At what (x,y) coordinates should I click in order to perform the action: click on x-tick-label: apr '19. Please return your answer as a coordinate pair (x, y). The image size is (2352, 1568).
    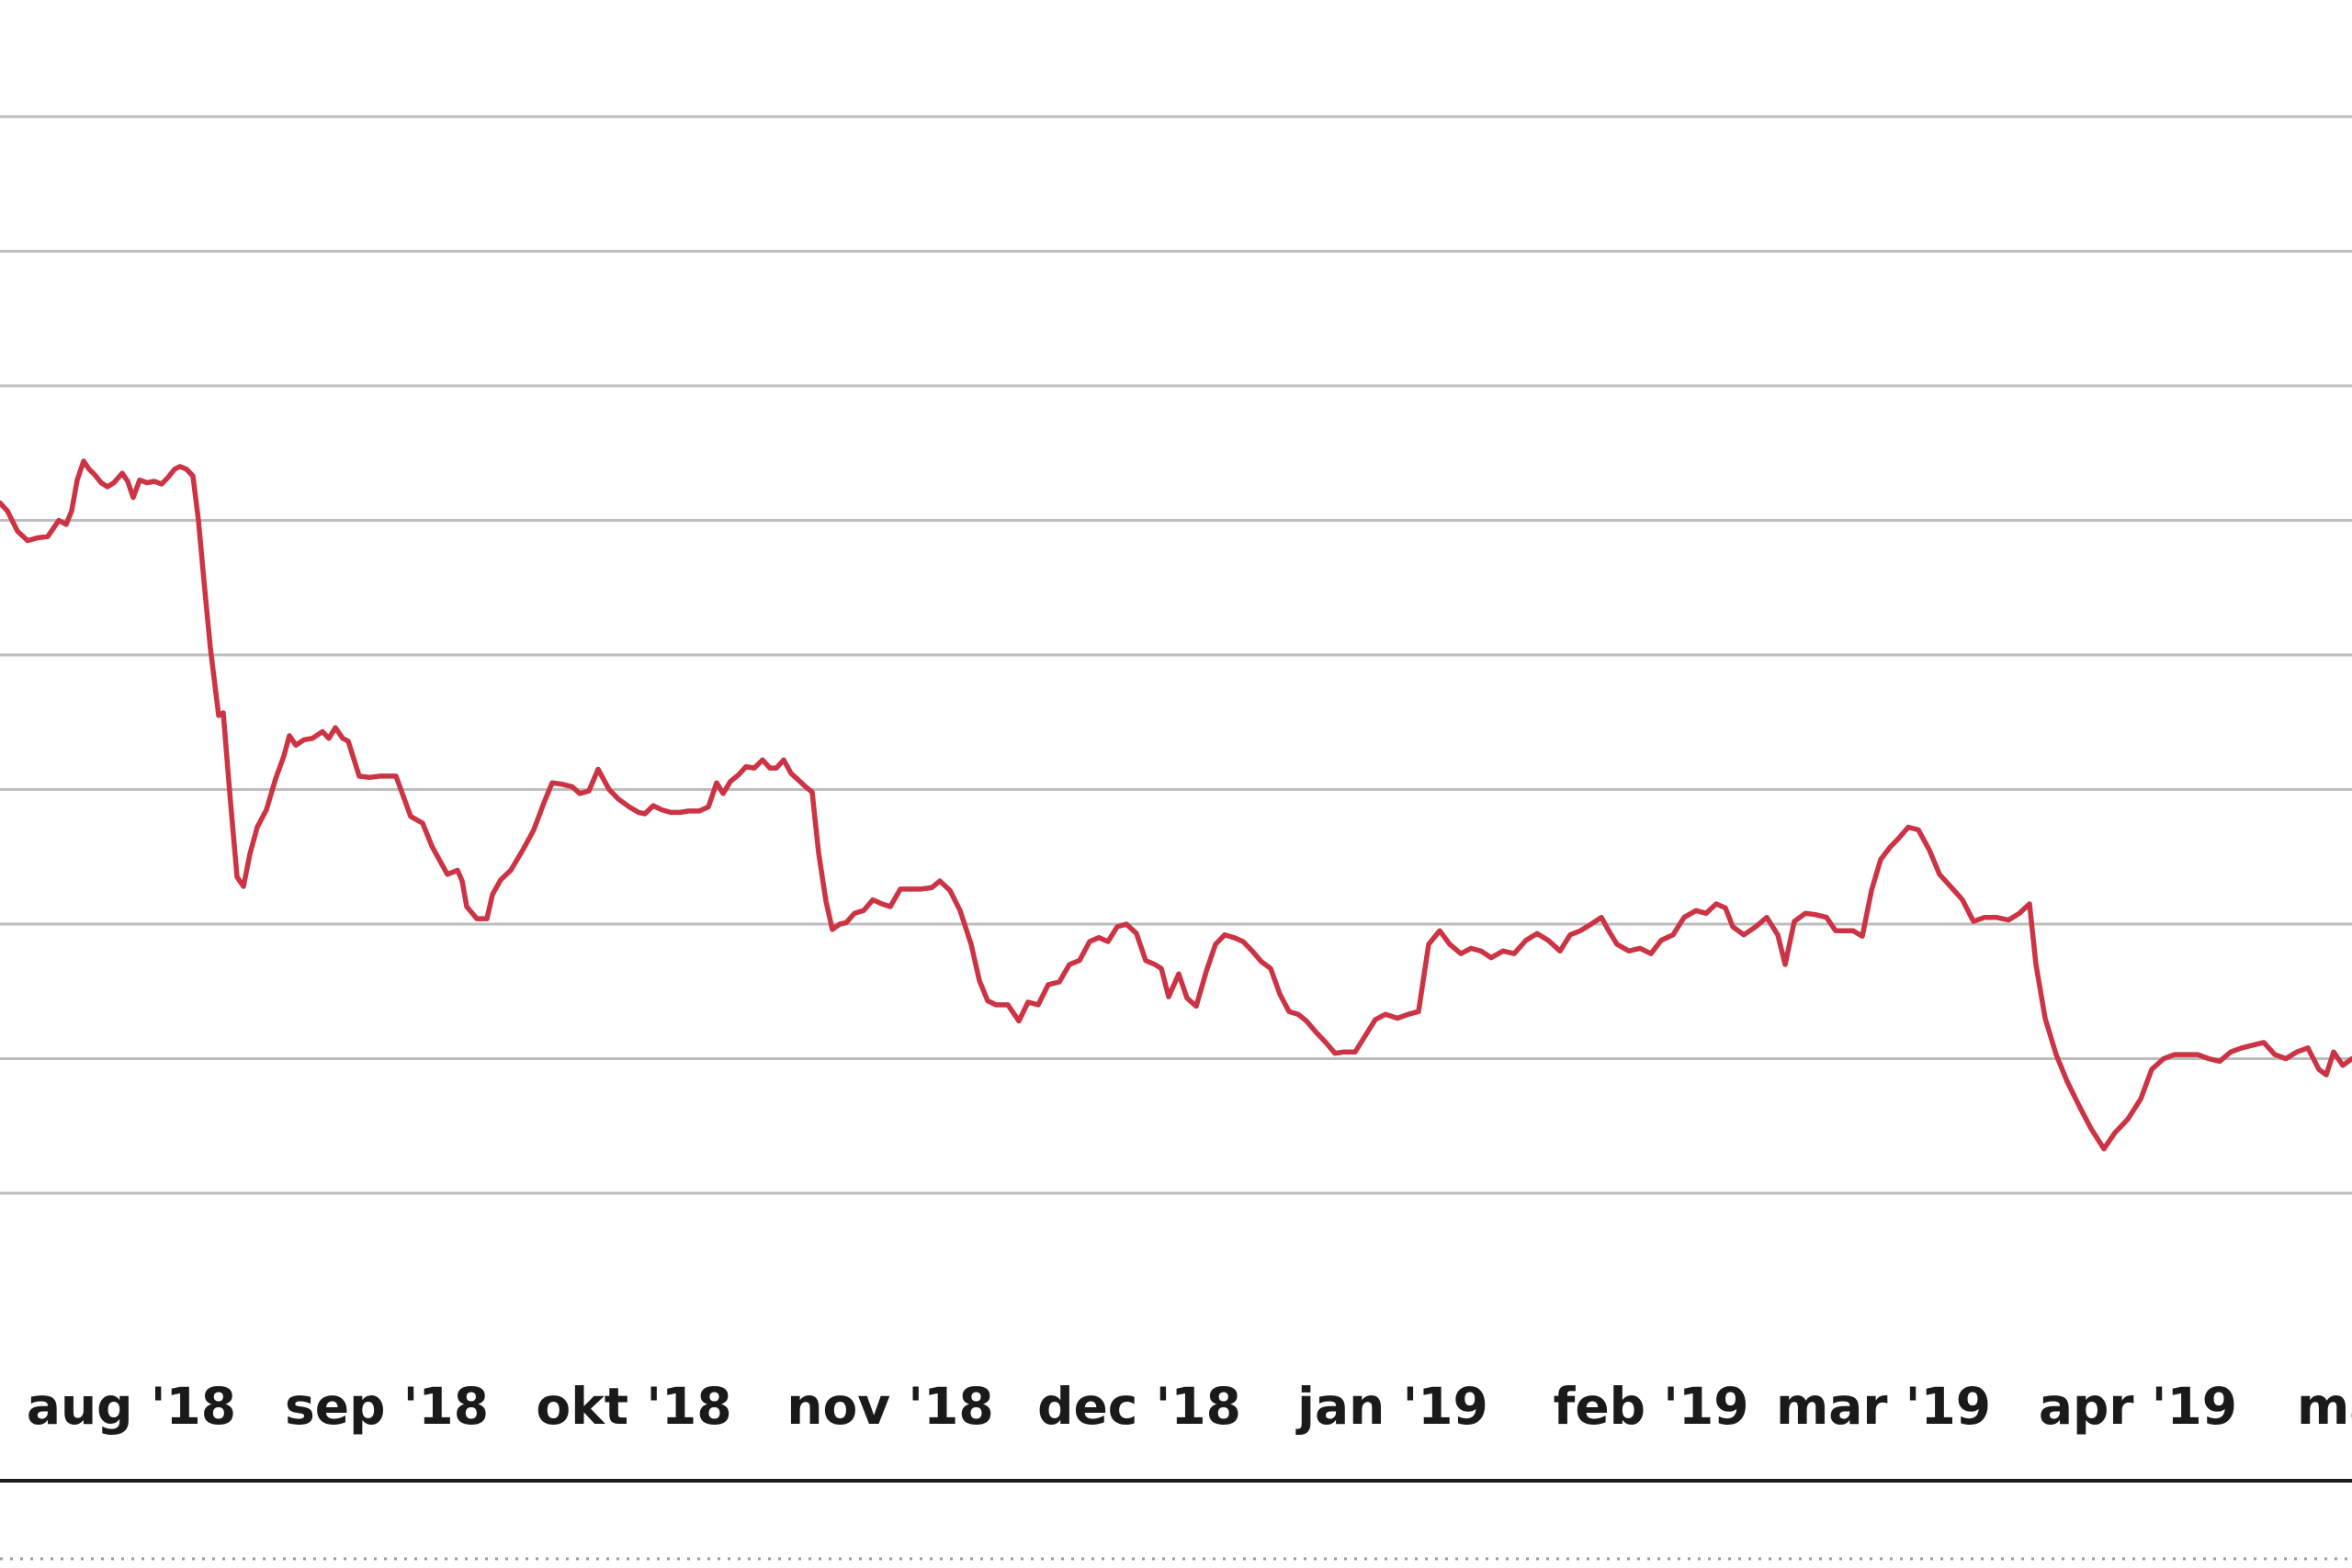
    Looking at the image, I should click on (2138, 1407).